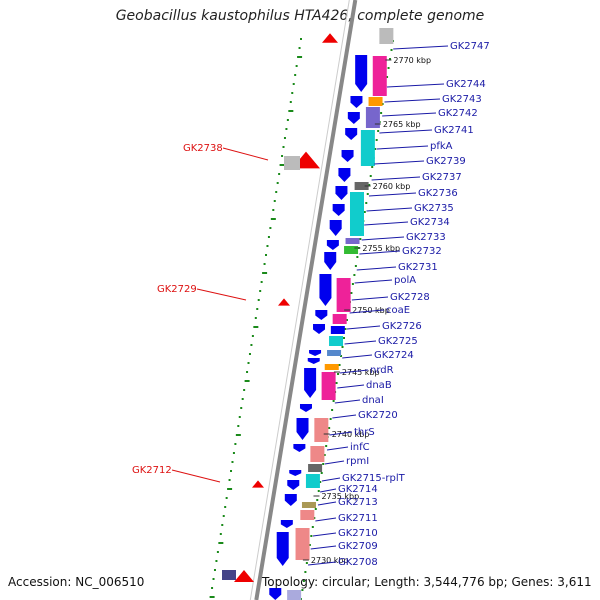 The height and width of the screenshot is (600, 600). What do you see at coordinates (402, 326) in the screenshot?
I see `gene-label-gk2726: GK2726` at bounding box center [402, 326].